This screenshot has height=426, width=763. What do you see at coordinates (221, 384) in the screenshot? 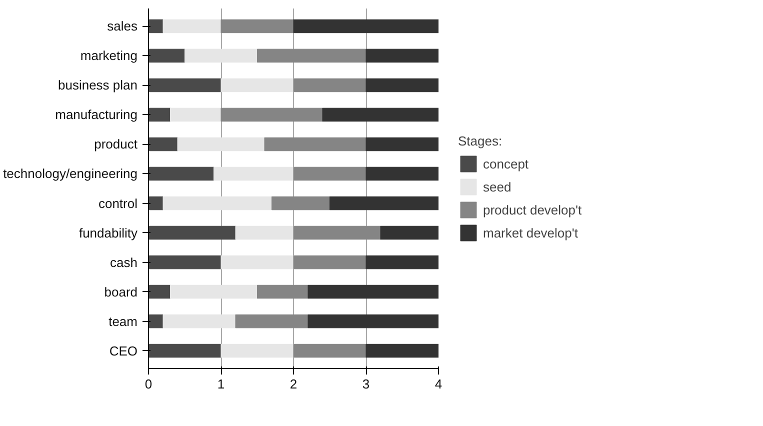
I see `x-tick-label: 1` at bounding box center [221, 384].